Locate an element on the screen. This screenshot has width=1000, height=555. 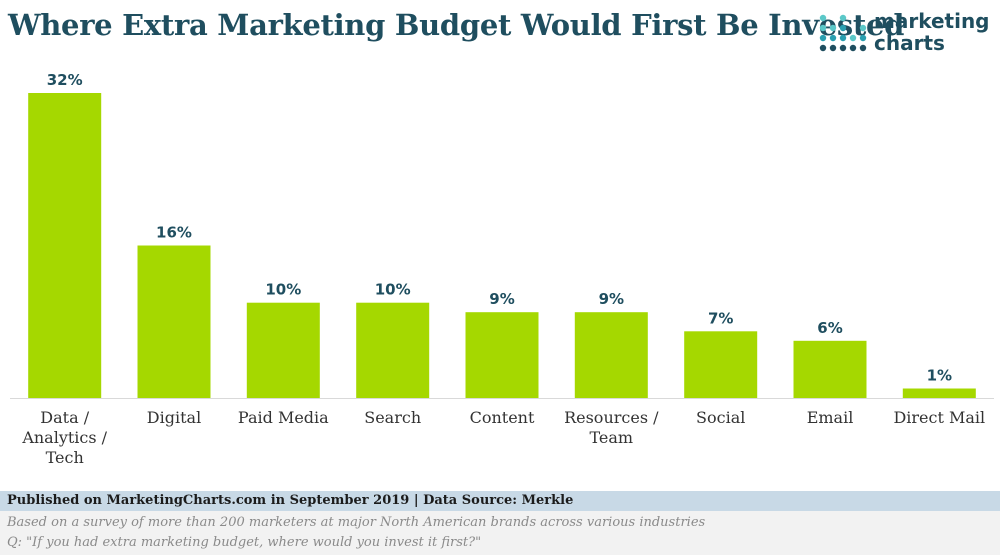
marketing-charts-logo: marketing charts is located at coordinates (908, 35).